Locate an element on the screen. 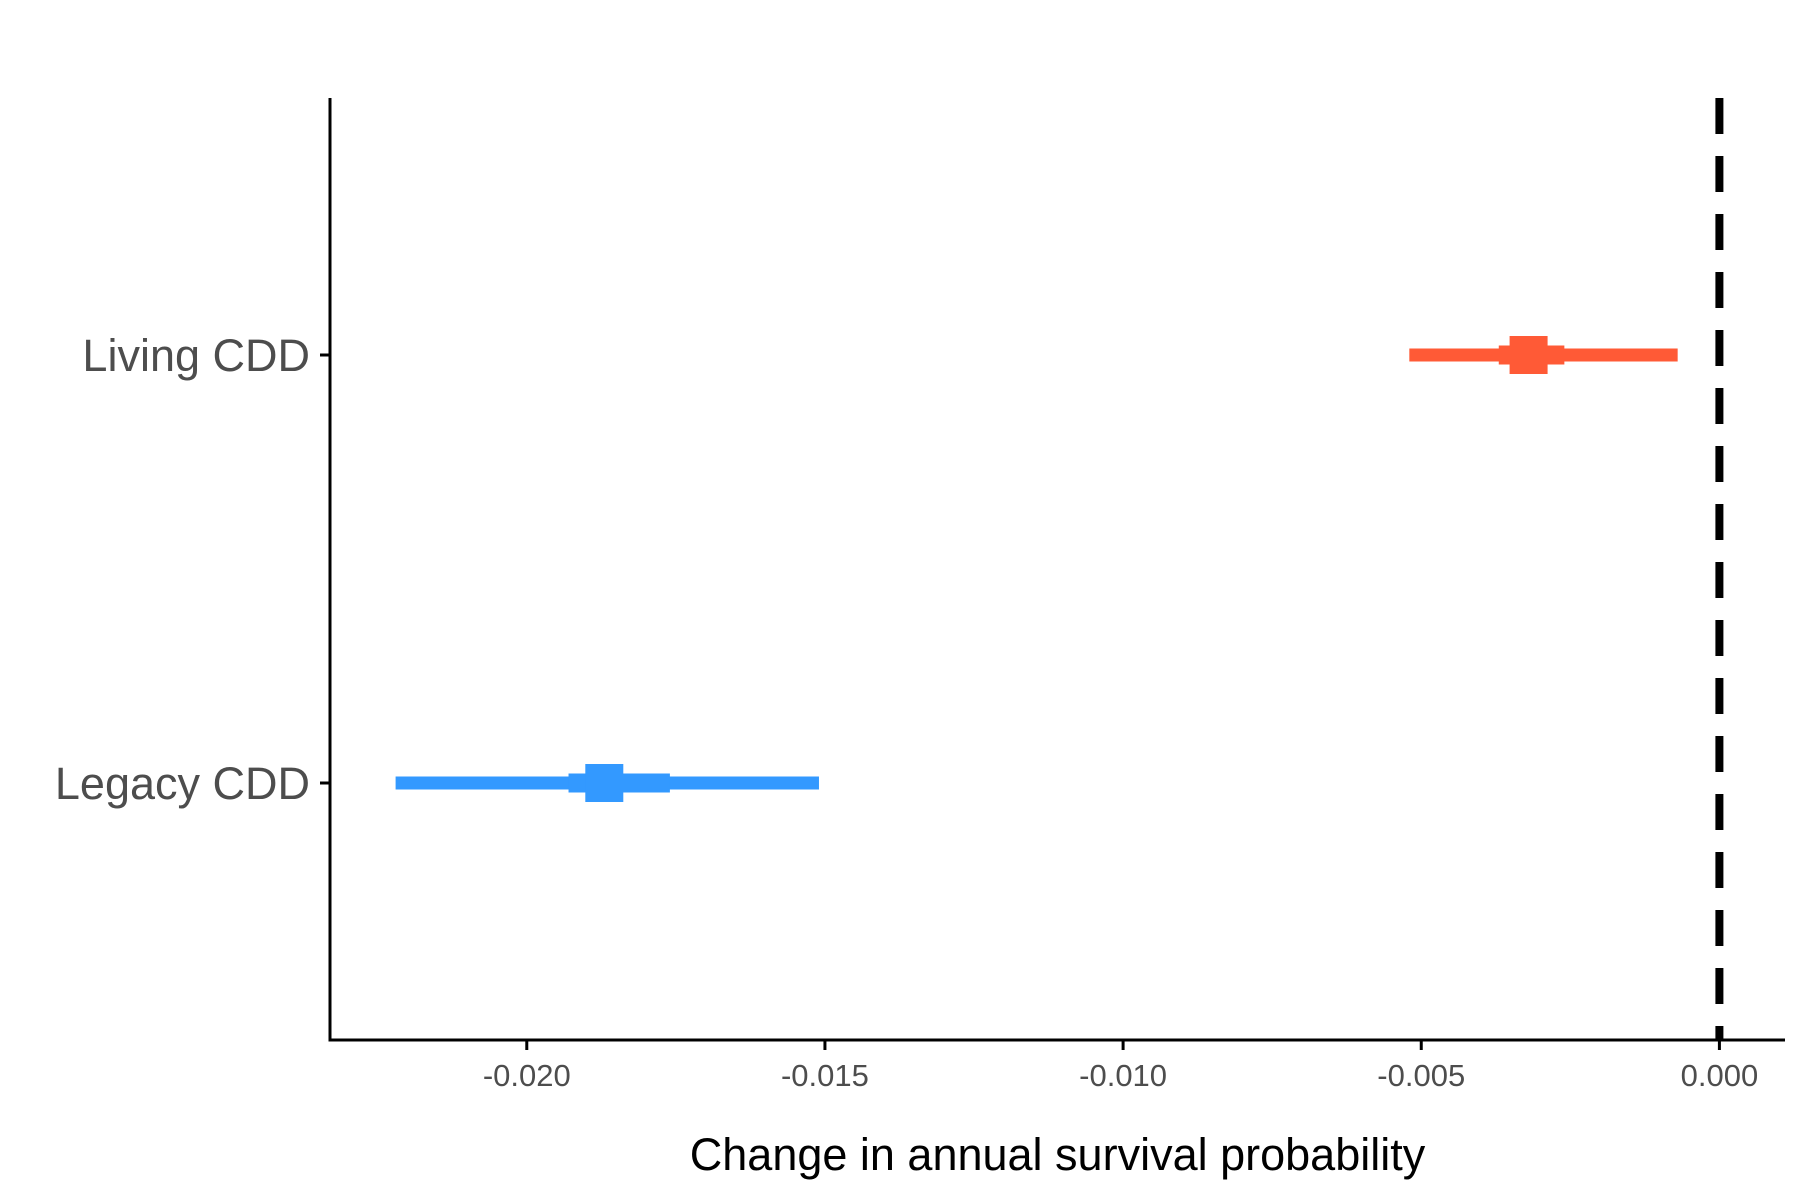 The width and height of the screenshot is (1800, 1200). x-axis-title: Change in annual survival probability is located at coordinates (1058, 1154).